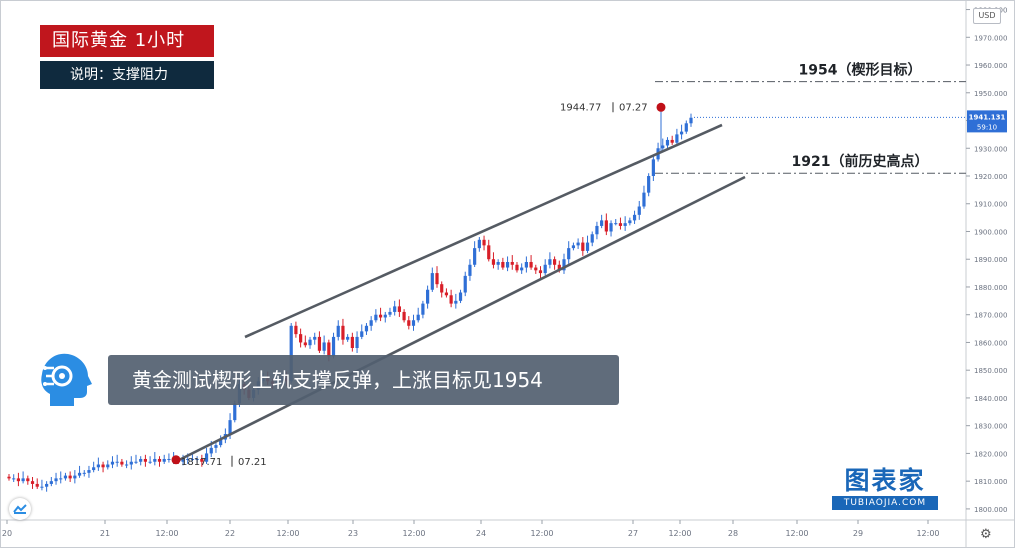 This screenshot has height=548, width=1015. I want to click on y-tick-label: 1890.000, so click(990, 260).